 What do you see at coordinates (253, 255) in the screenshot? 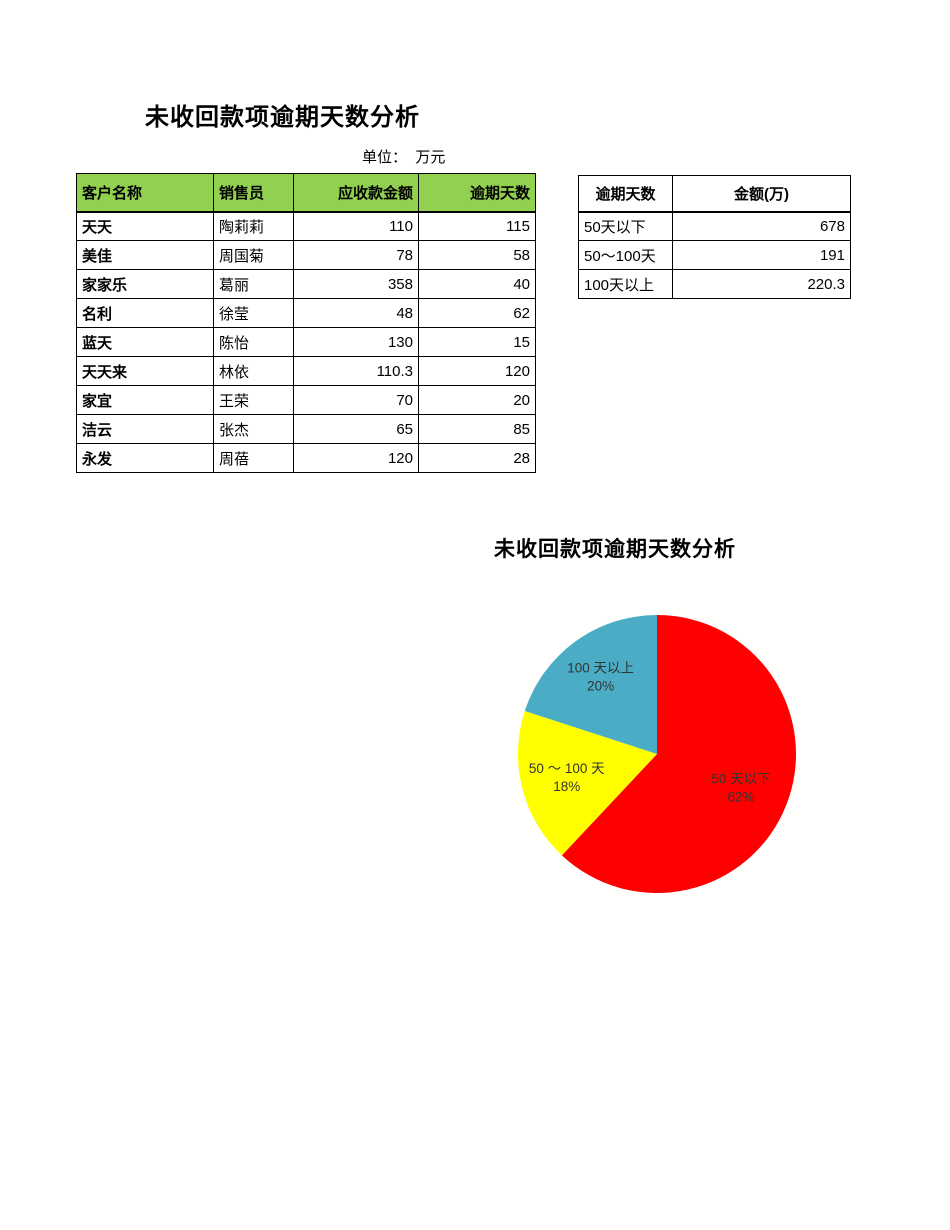
I see `salesperson-cell: 周国菊` at bounding box center [253, 255].